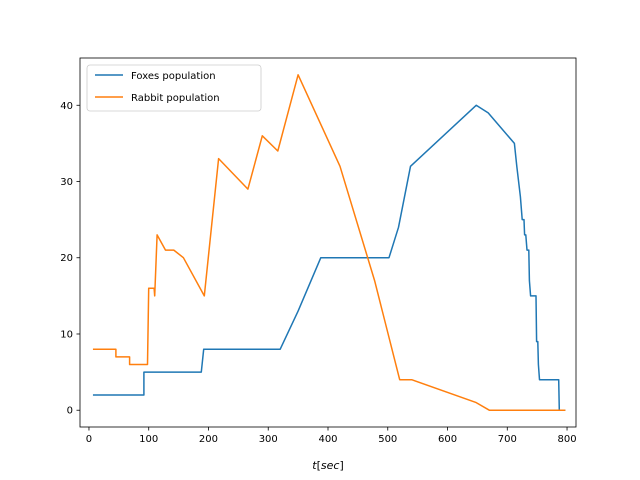  I want to click on x-tick-label: 200, so click(208, 439).